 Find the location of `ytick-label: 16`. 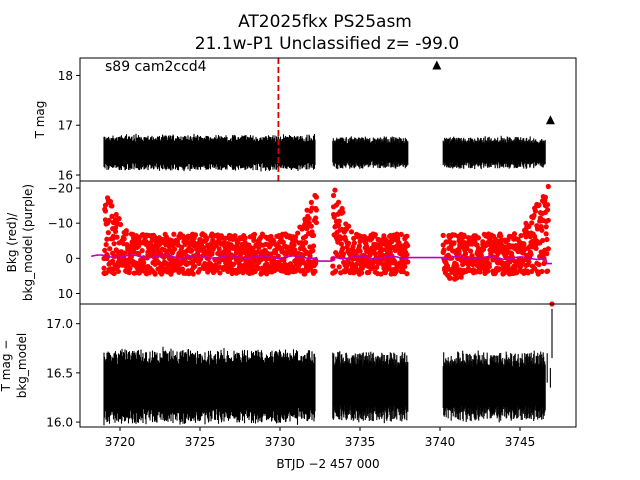

ytick-label: 16 is located at coordinates (65, 176).